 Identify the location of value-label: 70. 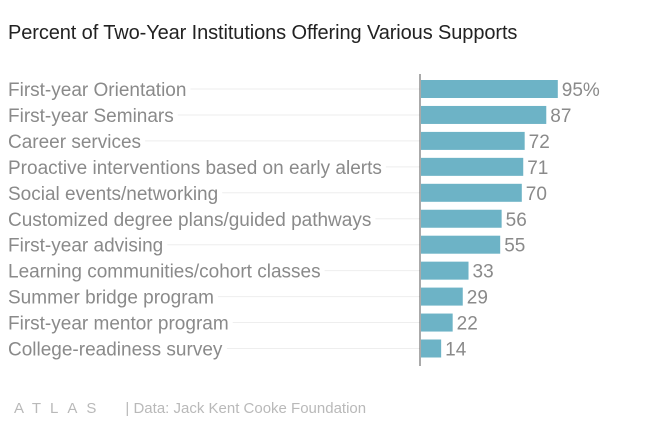
(536, 194).